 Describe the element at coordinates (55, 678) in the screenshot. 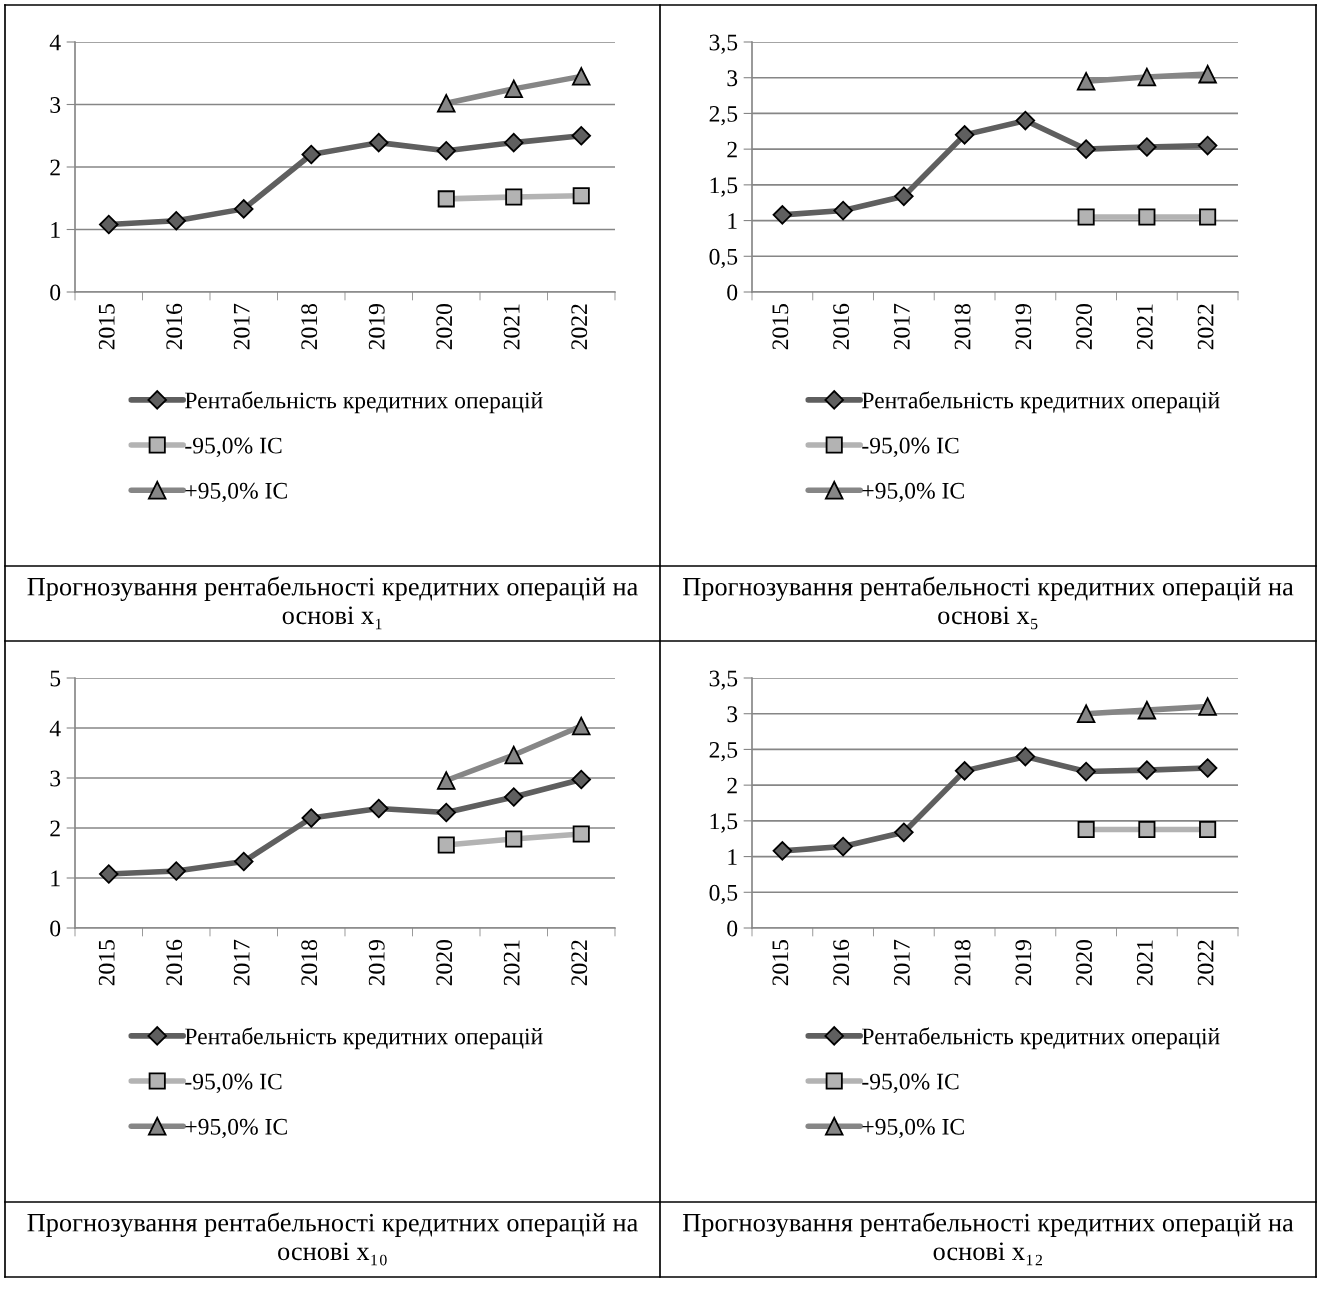

I see `y-tick-label: 5` at that location.